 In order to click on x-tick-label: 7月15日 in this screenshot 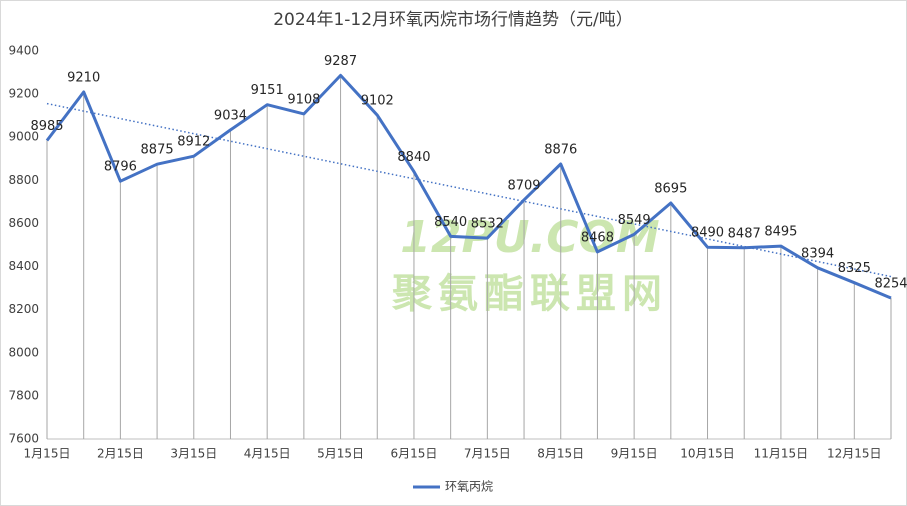, I will do `click(487, 454)`.